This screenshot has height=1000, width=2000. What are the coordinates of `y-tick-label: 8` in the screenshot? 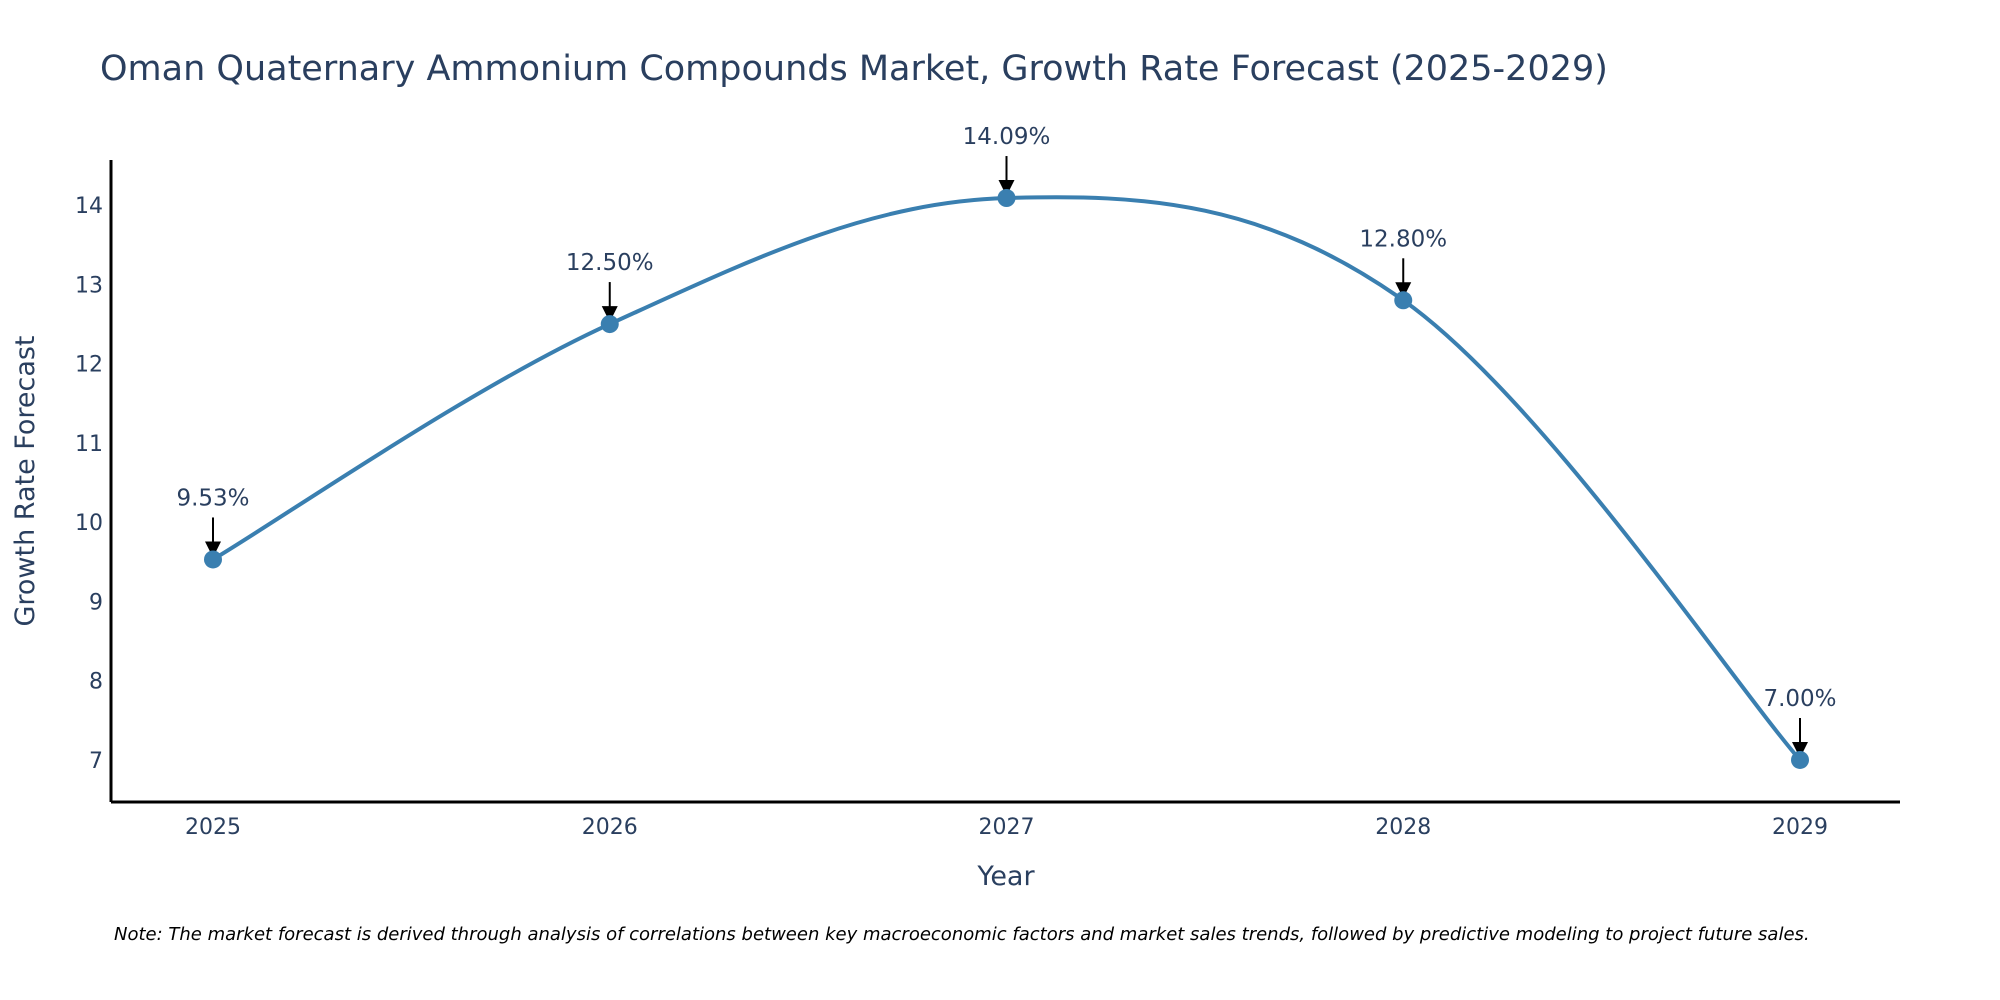 It's located at (96, 682).